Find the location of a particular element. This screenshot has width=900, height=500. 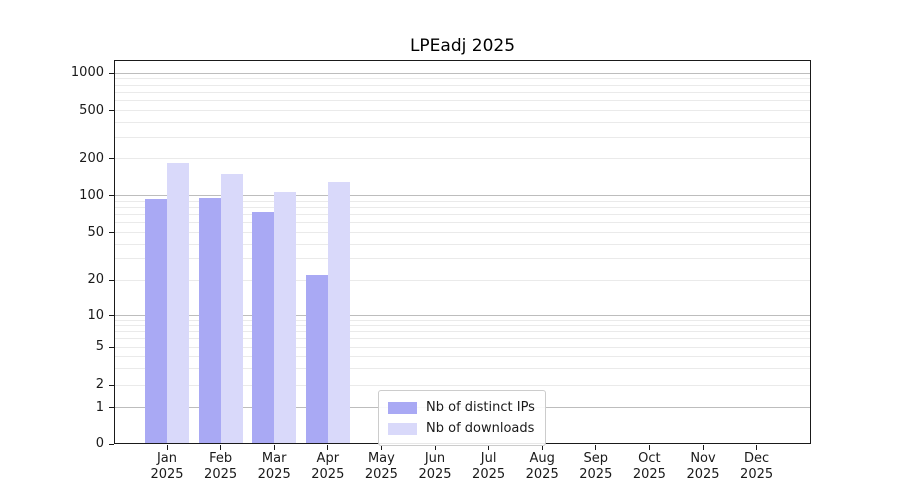

chart-title: LPEadj 2025 is located at coordinates (462, 46).